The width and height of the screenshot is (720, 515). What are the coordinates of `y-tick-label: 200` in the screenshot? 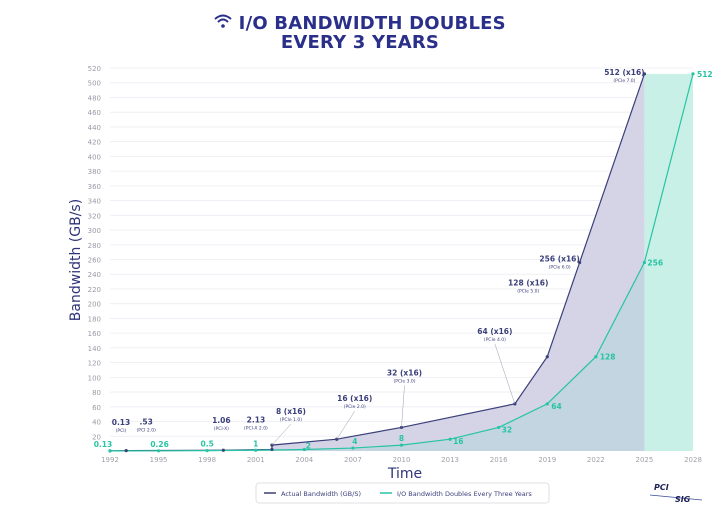 It's located at (94, 305).